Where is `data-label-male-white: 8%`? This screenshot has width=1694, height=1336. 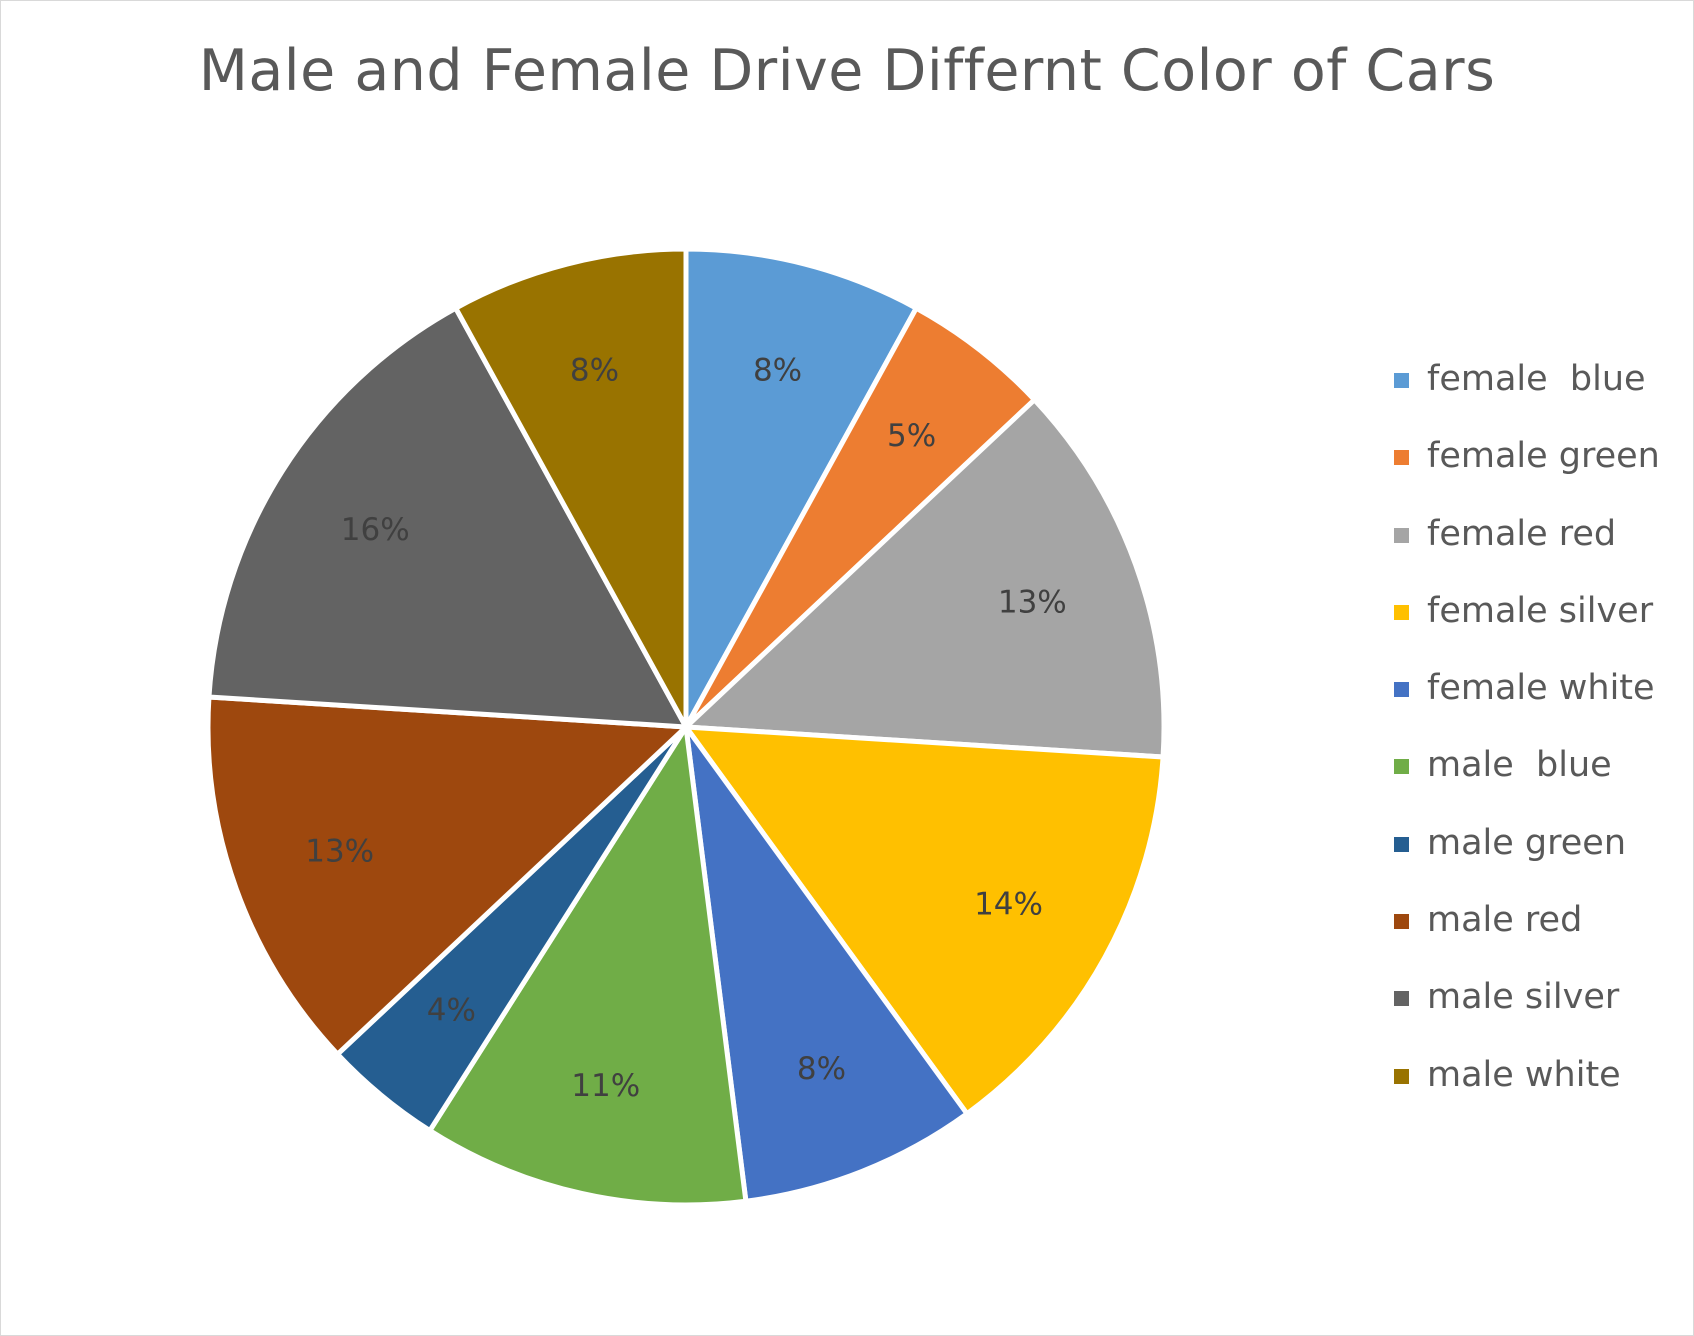 data-label-male-white: 8% is located at coordinates (594, 371).